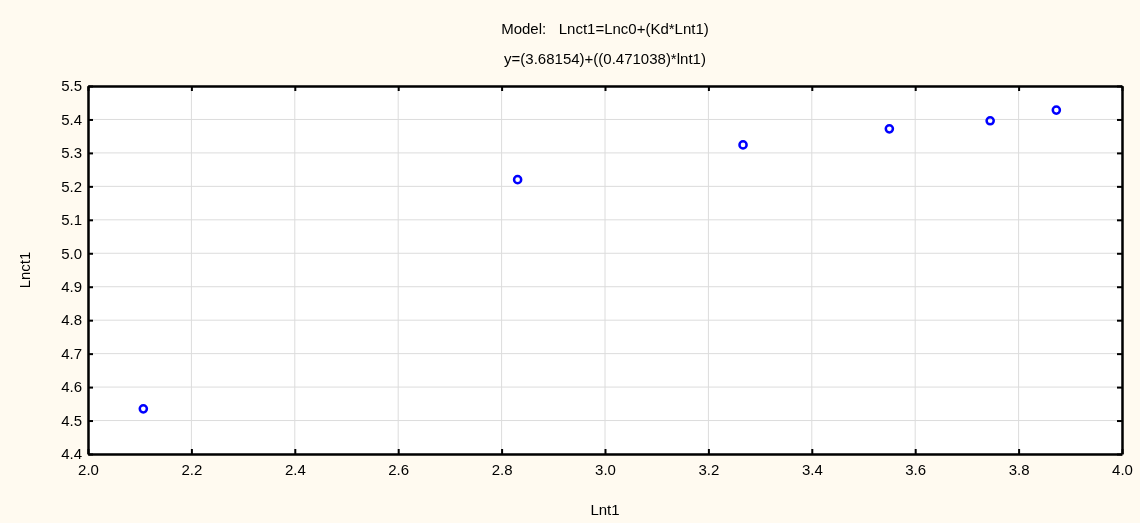 This screenshot has width=1140, height=523. Describe the element at coordinates (71, 119) in the screenshot. I see `y-tick-label: 5.4` at that location.